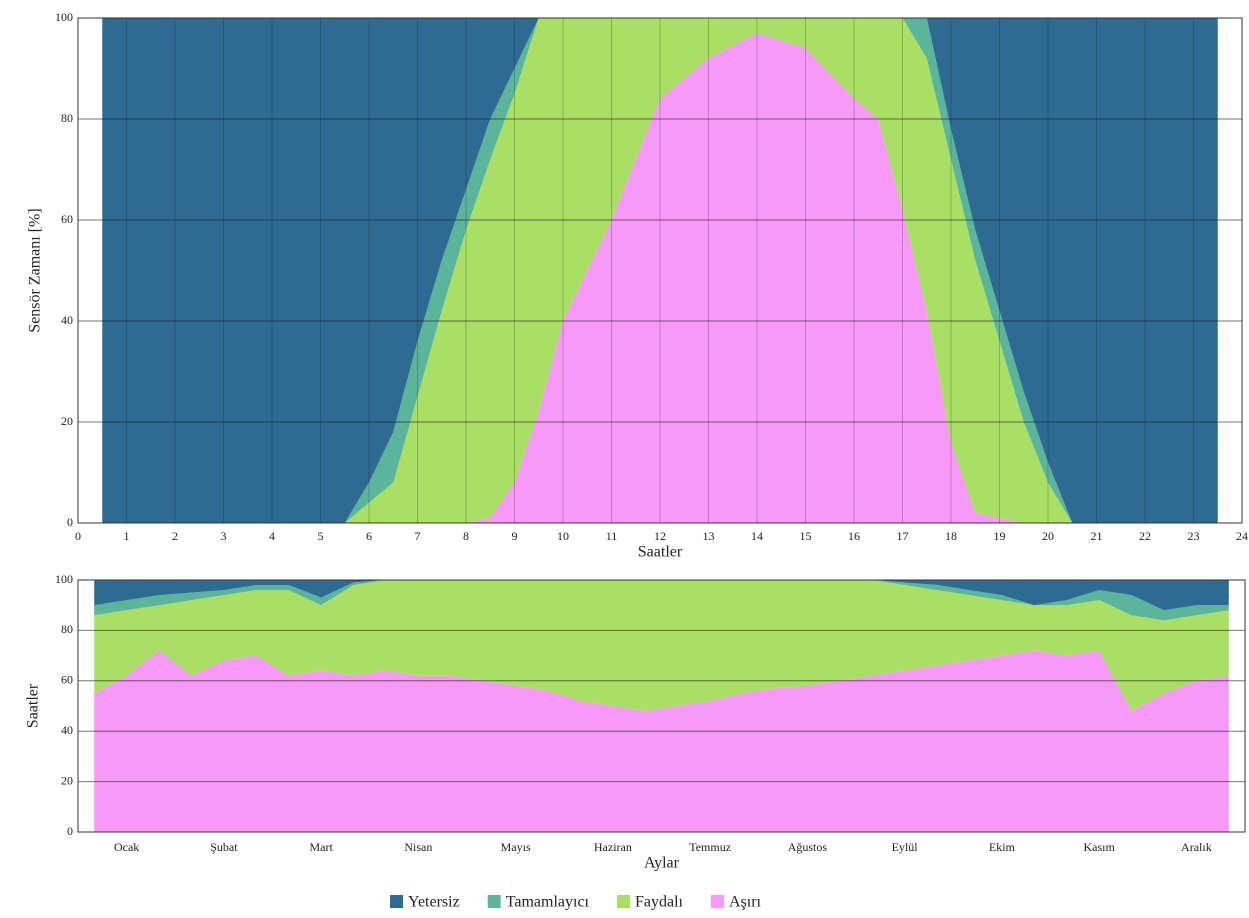  Describe the element at coordinates (1194, 536) in the screenshot. I see `x-tick-label: 23` at that location.